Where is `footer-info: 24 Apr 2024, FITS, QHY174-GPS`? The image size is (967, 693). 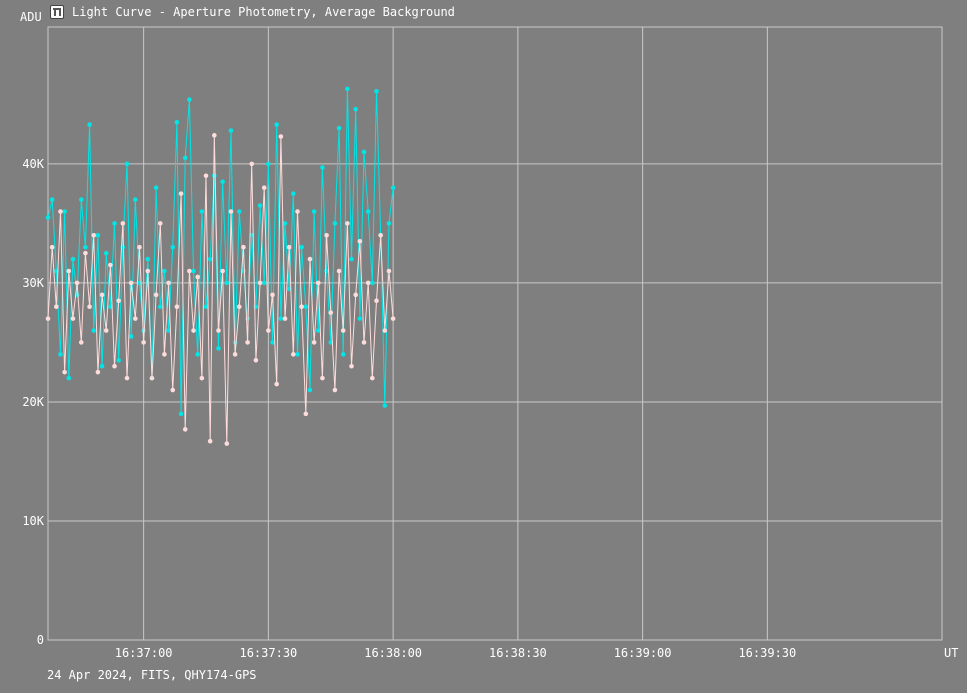 footer-info: 24 Apr 2024, FITS, QHY174-GPS is located at coordinates (152, 675).